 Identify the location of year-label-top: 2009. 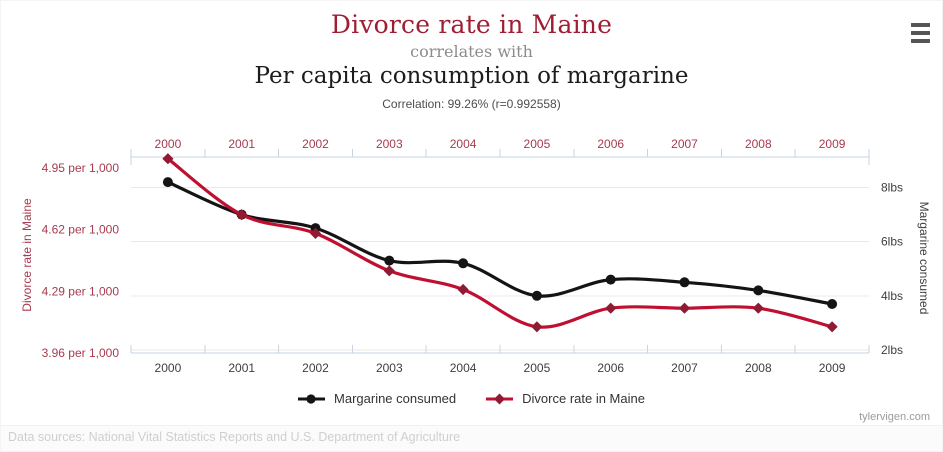
(832, 144).